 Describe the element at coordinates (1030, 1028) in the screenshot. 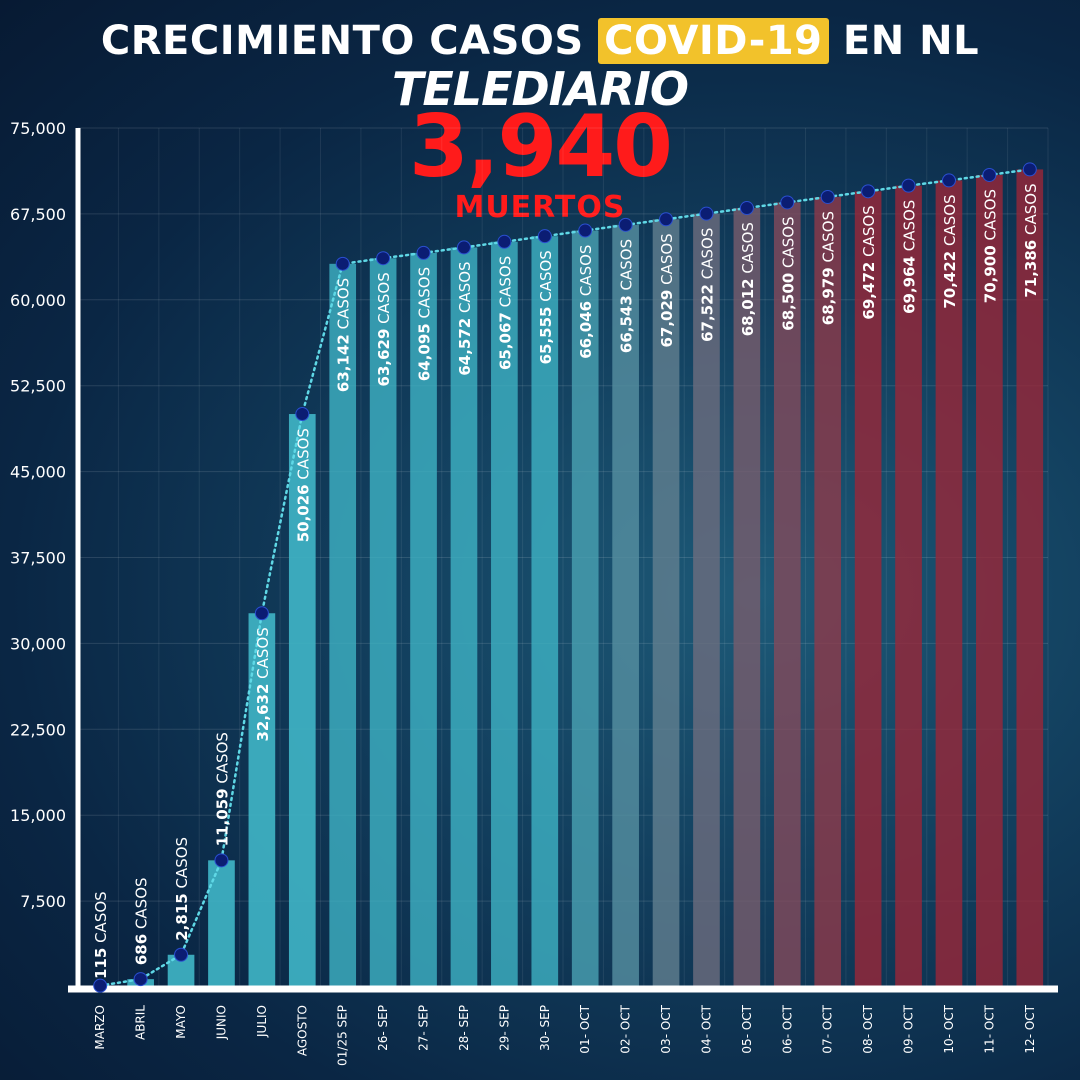

I see `x-tick-label: 12- OCT` at that location.